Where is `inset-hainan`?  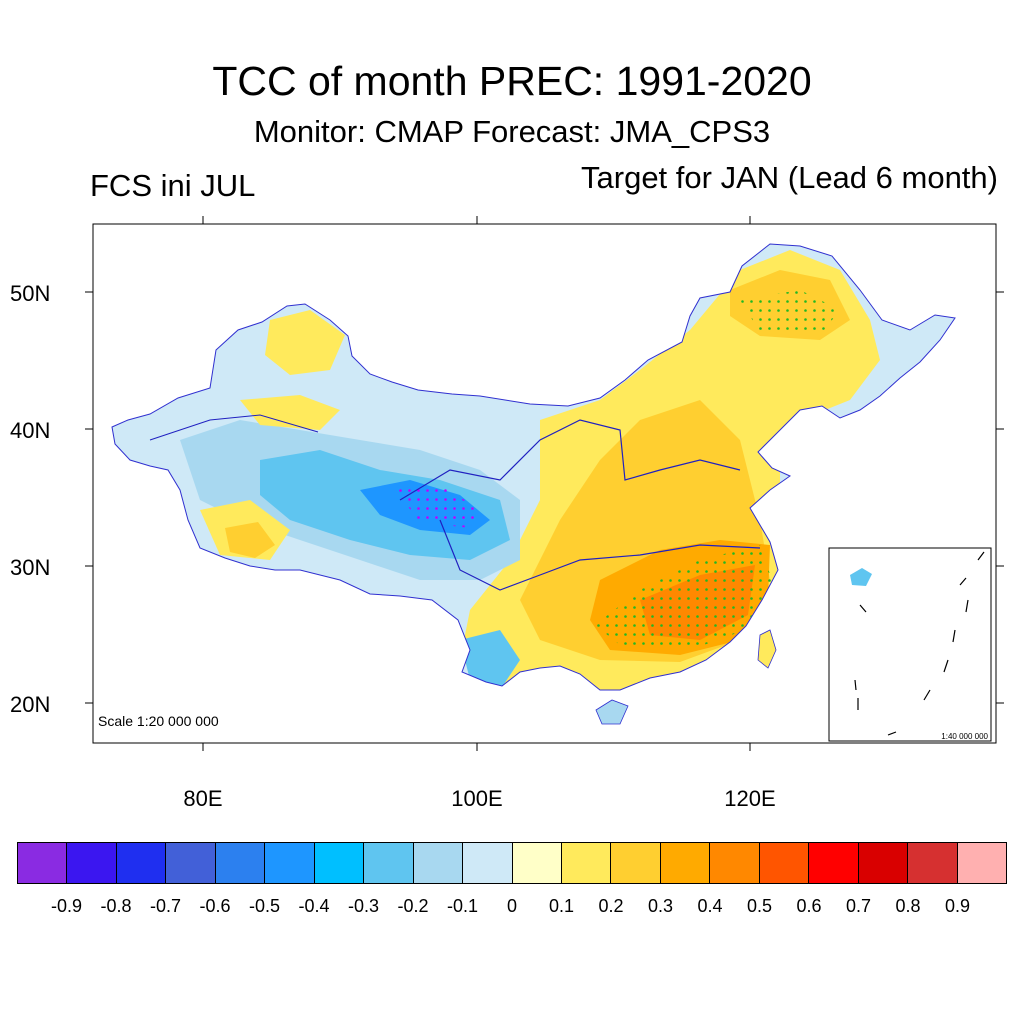
inset-hainan is located at coordinates (861, 577).